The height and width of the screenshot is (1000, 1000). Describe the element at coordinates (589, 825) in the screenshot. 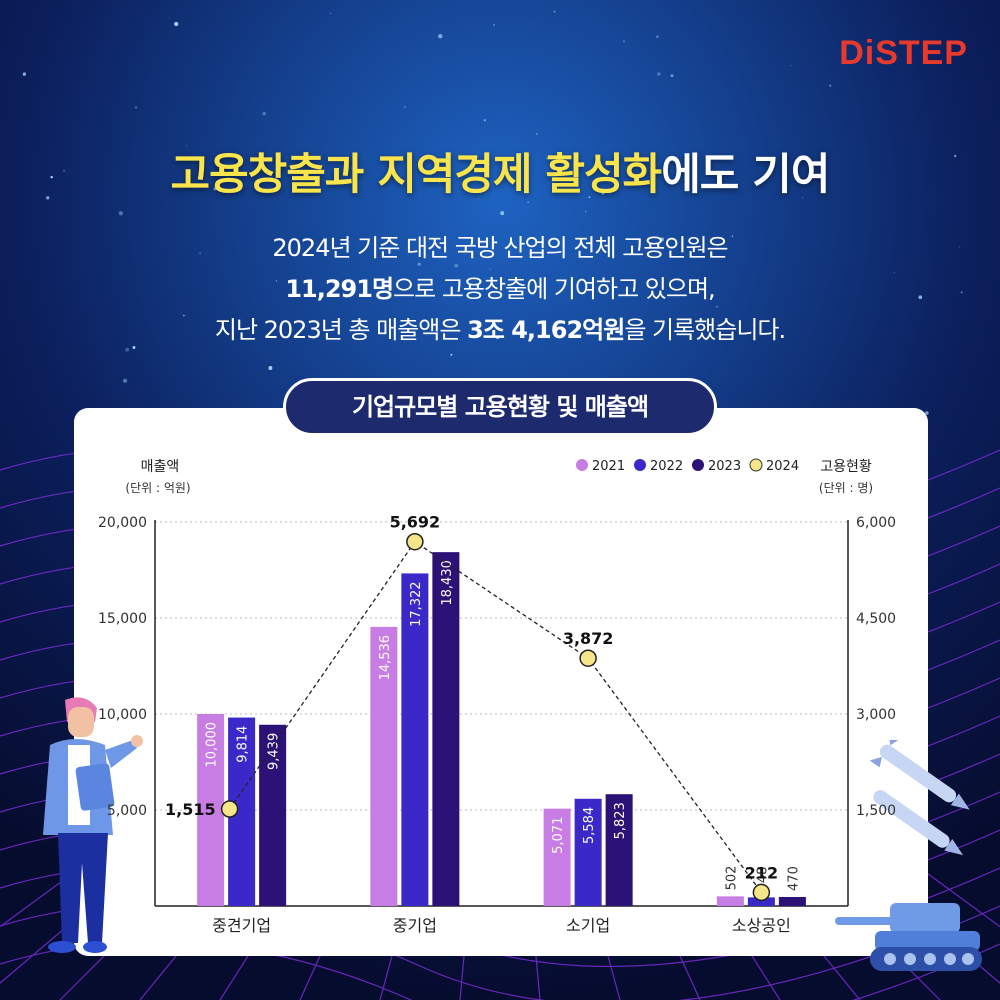

I see `bar-value-label: 5,584` at that location.